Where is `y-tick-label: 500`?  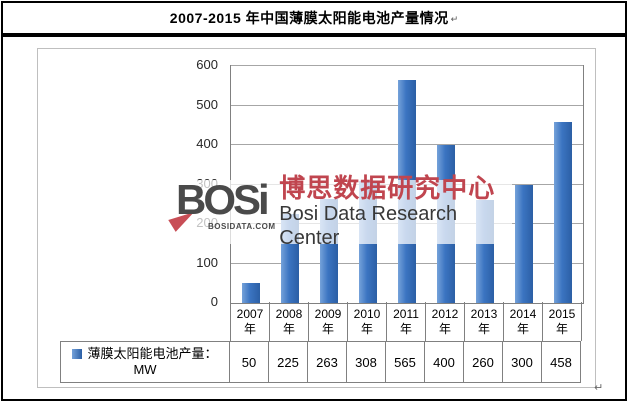
y-tick-label: 500 is located at coordinates (207, 104).